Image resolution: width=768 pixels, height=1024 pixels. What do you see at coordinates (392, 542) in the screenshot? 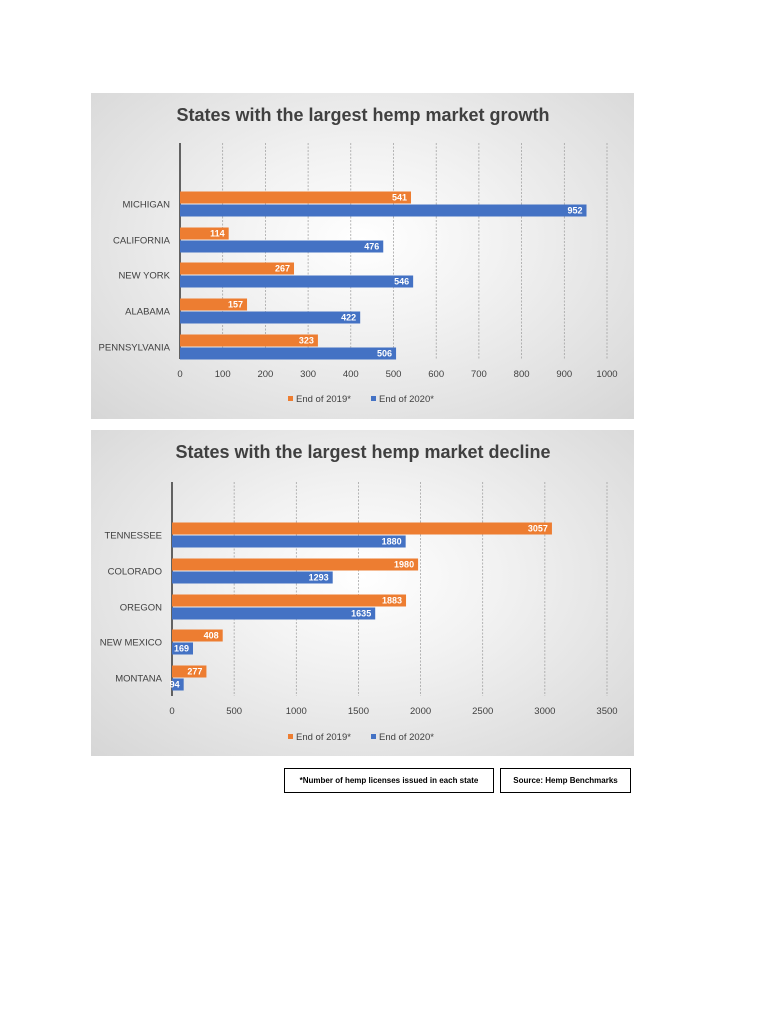
I see `data-label-2020: 1880` at bounding box center [392, 542].